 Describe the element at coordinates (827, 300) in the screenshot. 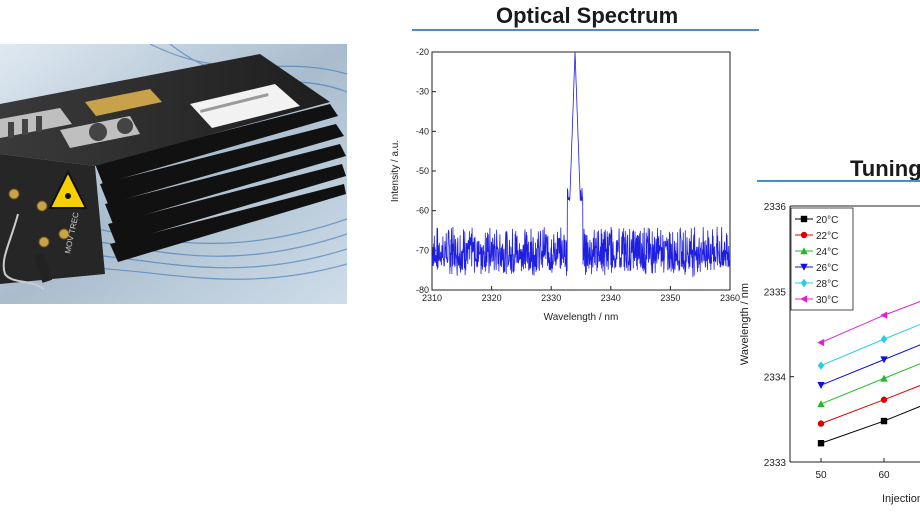

I see `legend-entry-label: 30°C` at that location.